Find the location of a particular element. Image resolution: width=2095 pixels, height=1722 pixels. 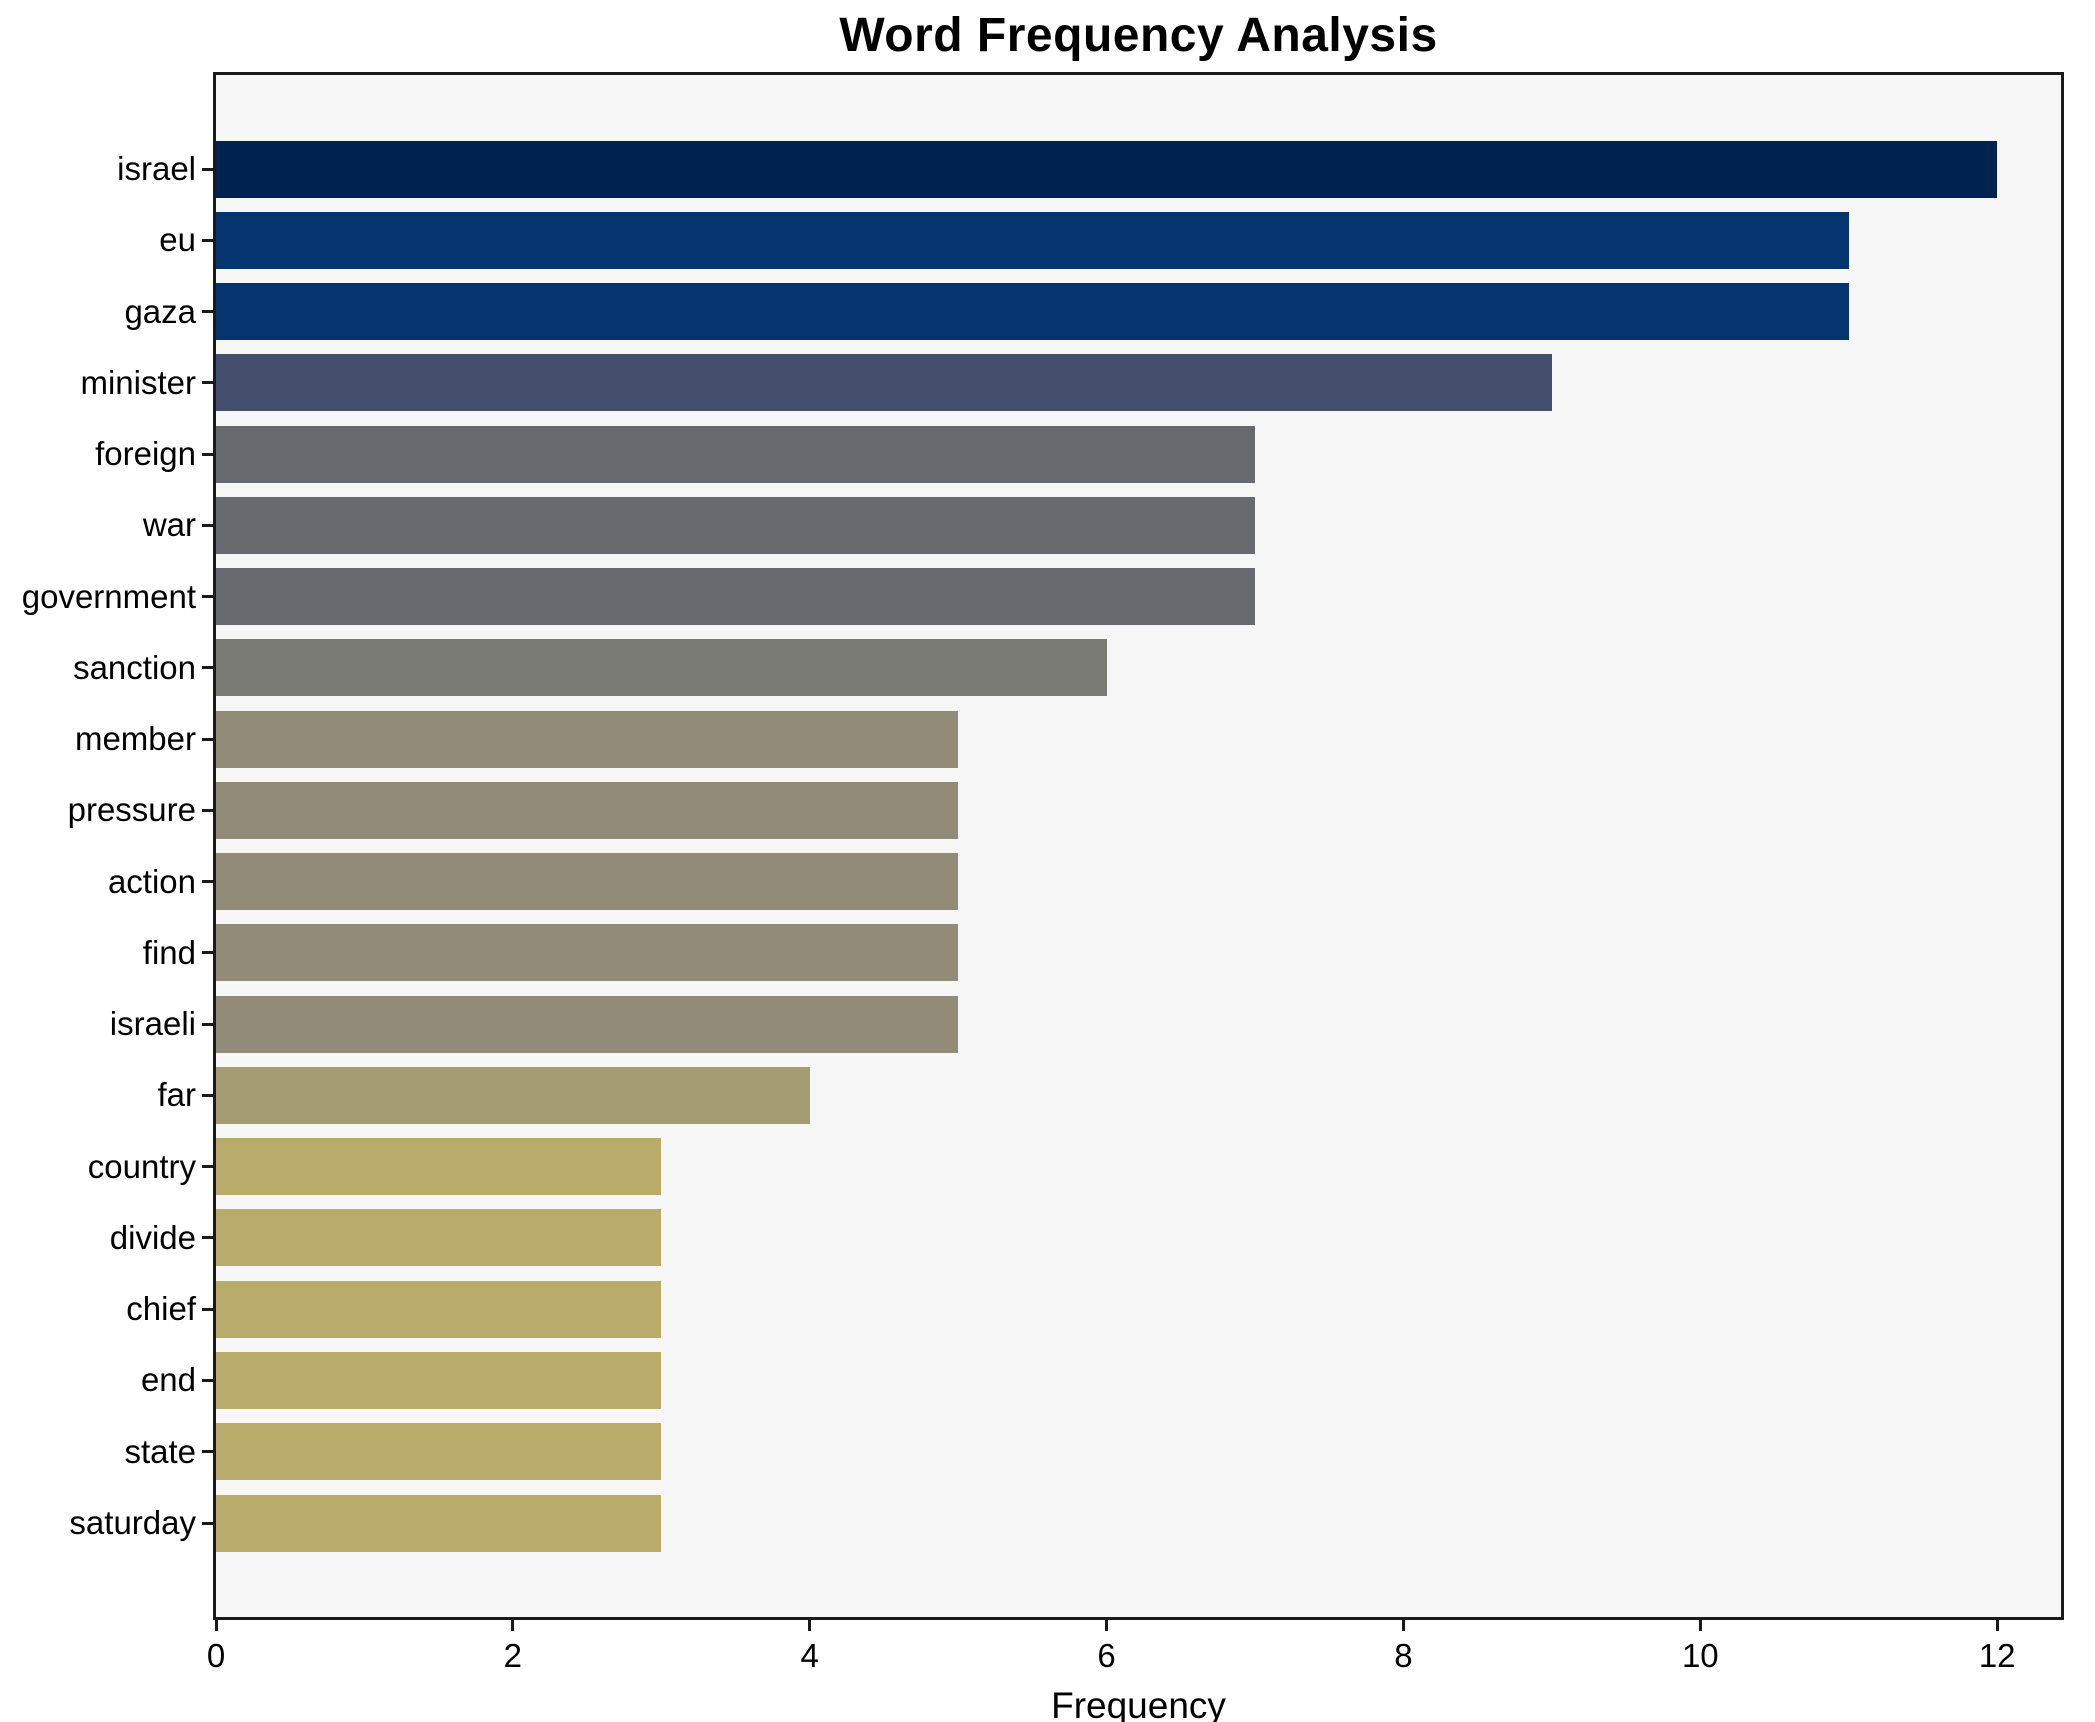

bar-divide is located at coordinates (439, 1238).